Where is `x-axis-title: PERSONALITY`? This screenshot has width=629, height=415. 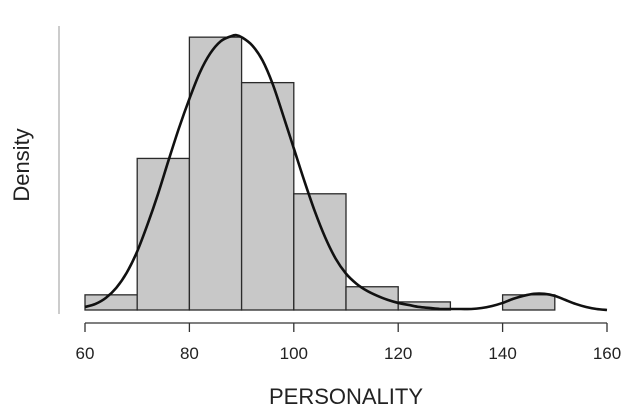
x-axis-title: PERSONALITY is located at coordinates (346, 396).